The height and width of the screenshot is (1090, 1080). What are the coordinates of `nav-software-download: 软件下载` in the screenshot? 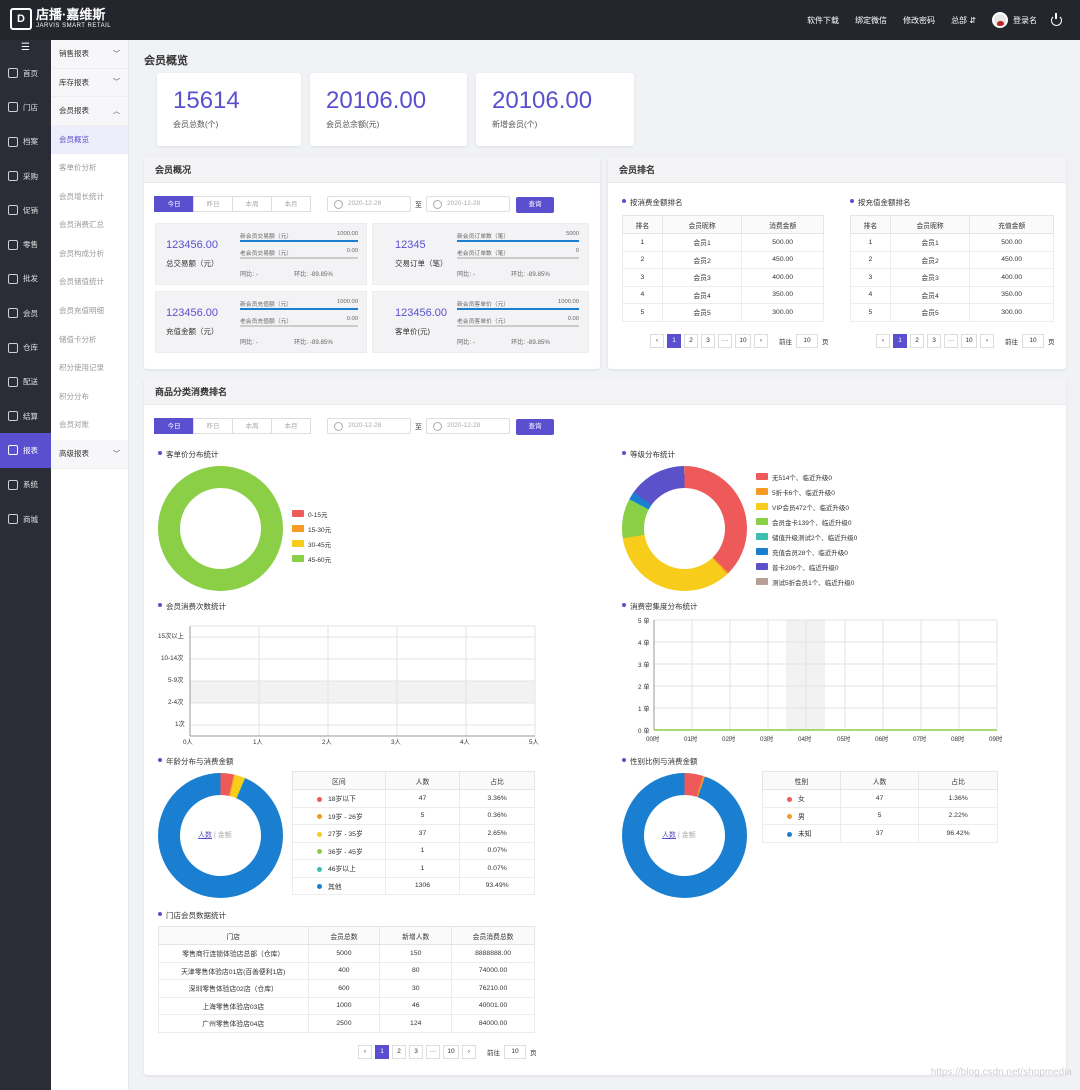 It's located at (823, 20).